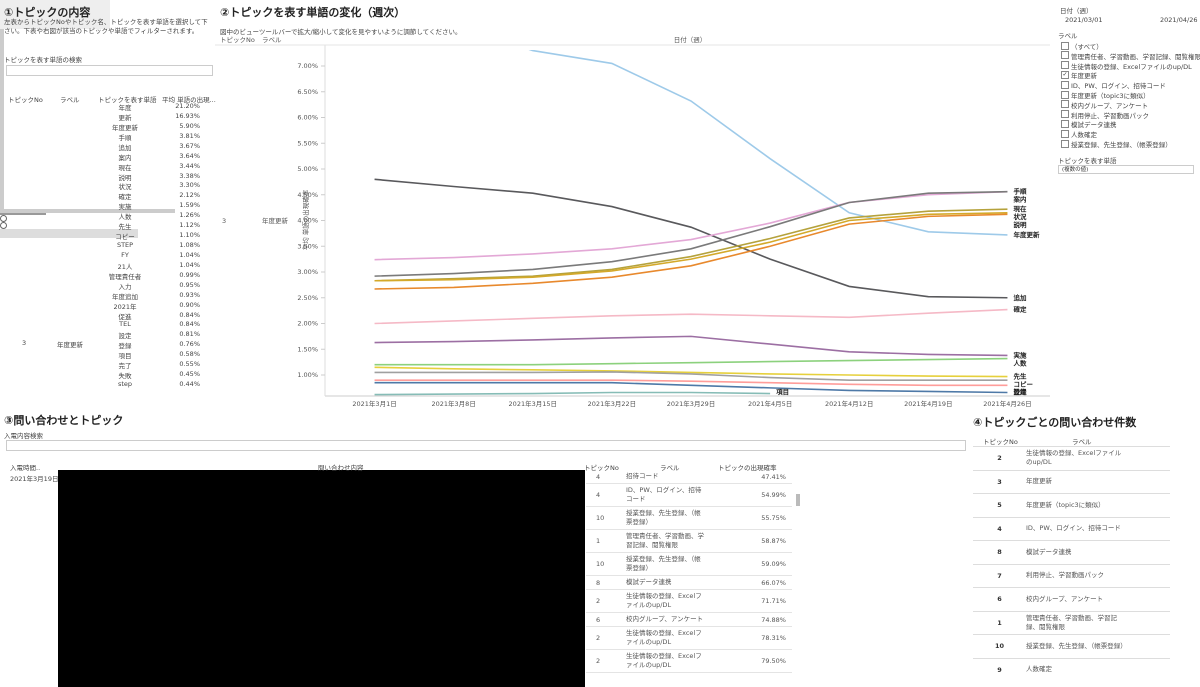  What do you see at coordinates (689, 477) in the screenshot?
I see `table-row: 4 招待コード 47.41%` at bounding box center [689, 477].